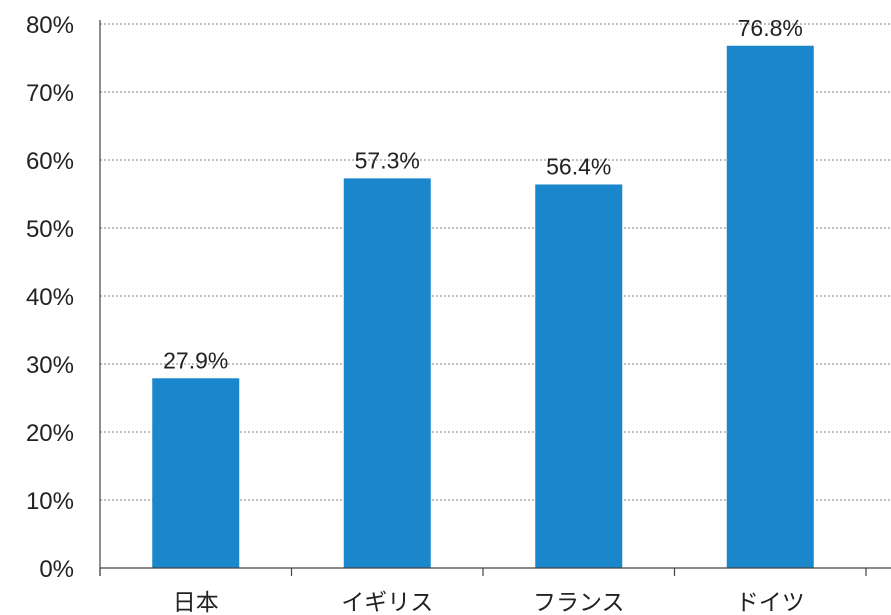 This screenshot has width=891, height=615. I want to click on y-tick-label: 0%, so click(56, 569).